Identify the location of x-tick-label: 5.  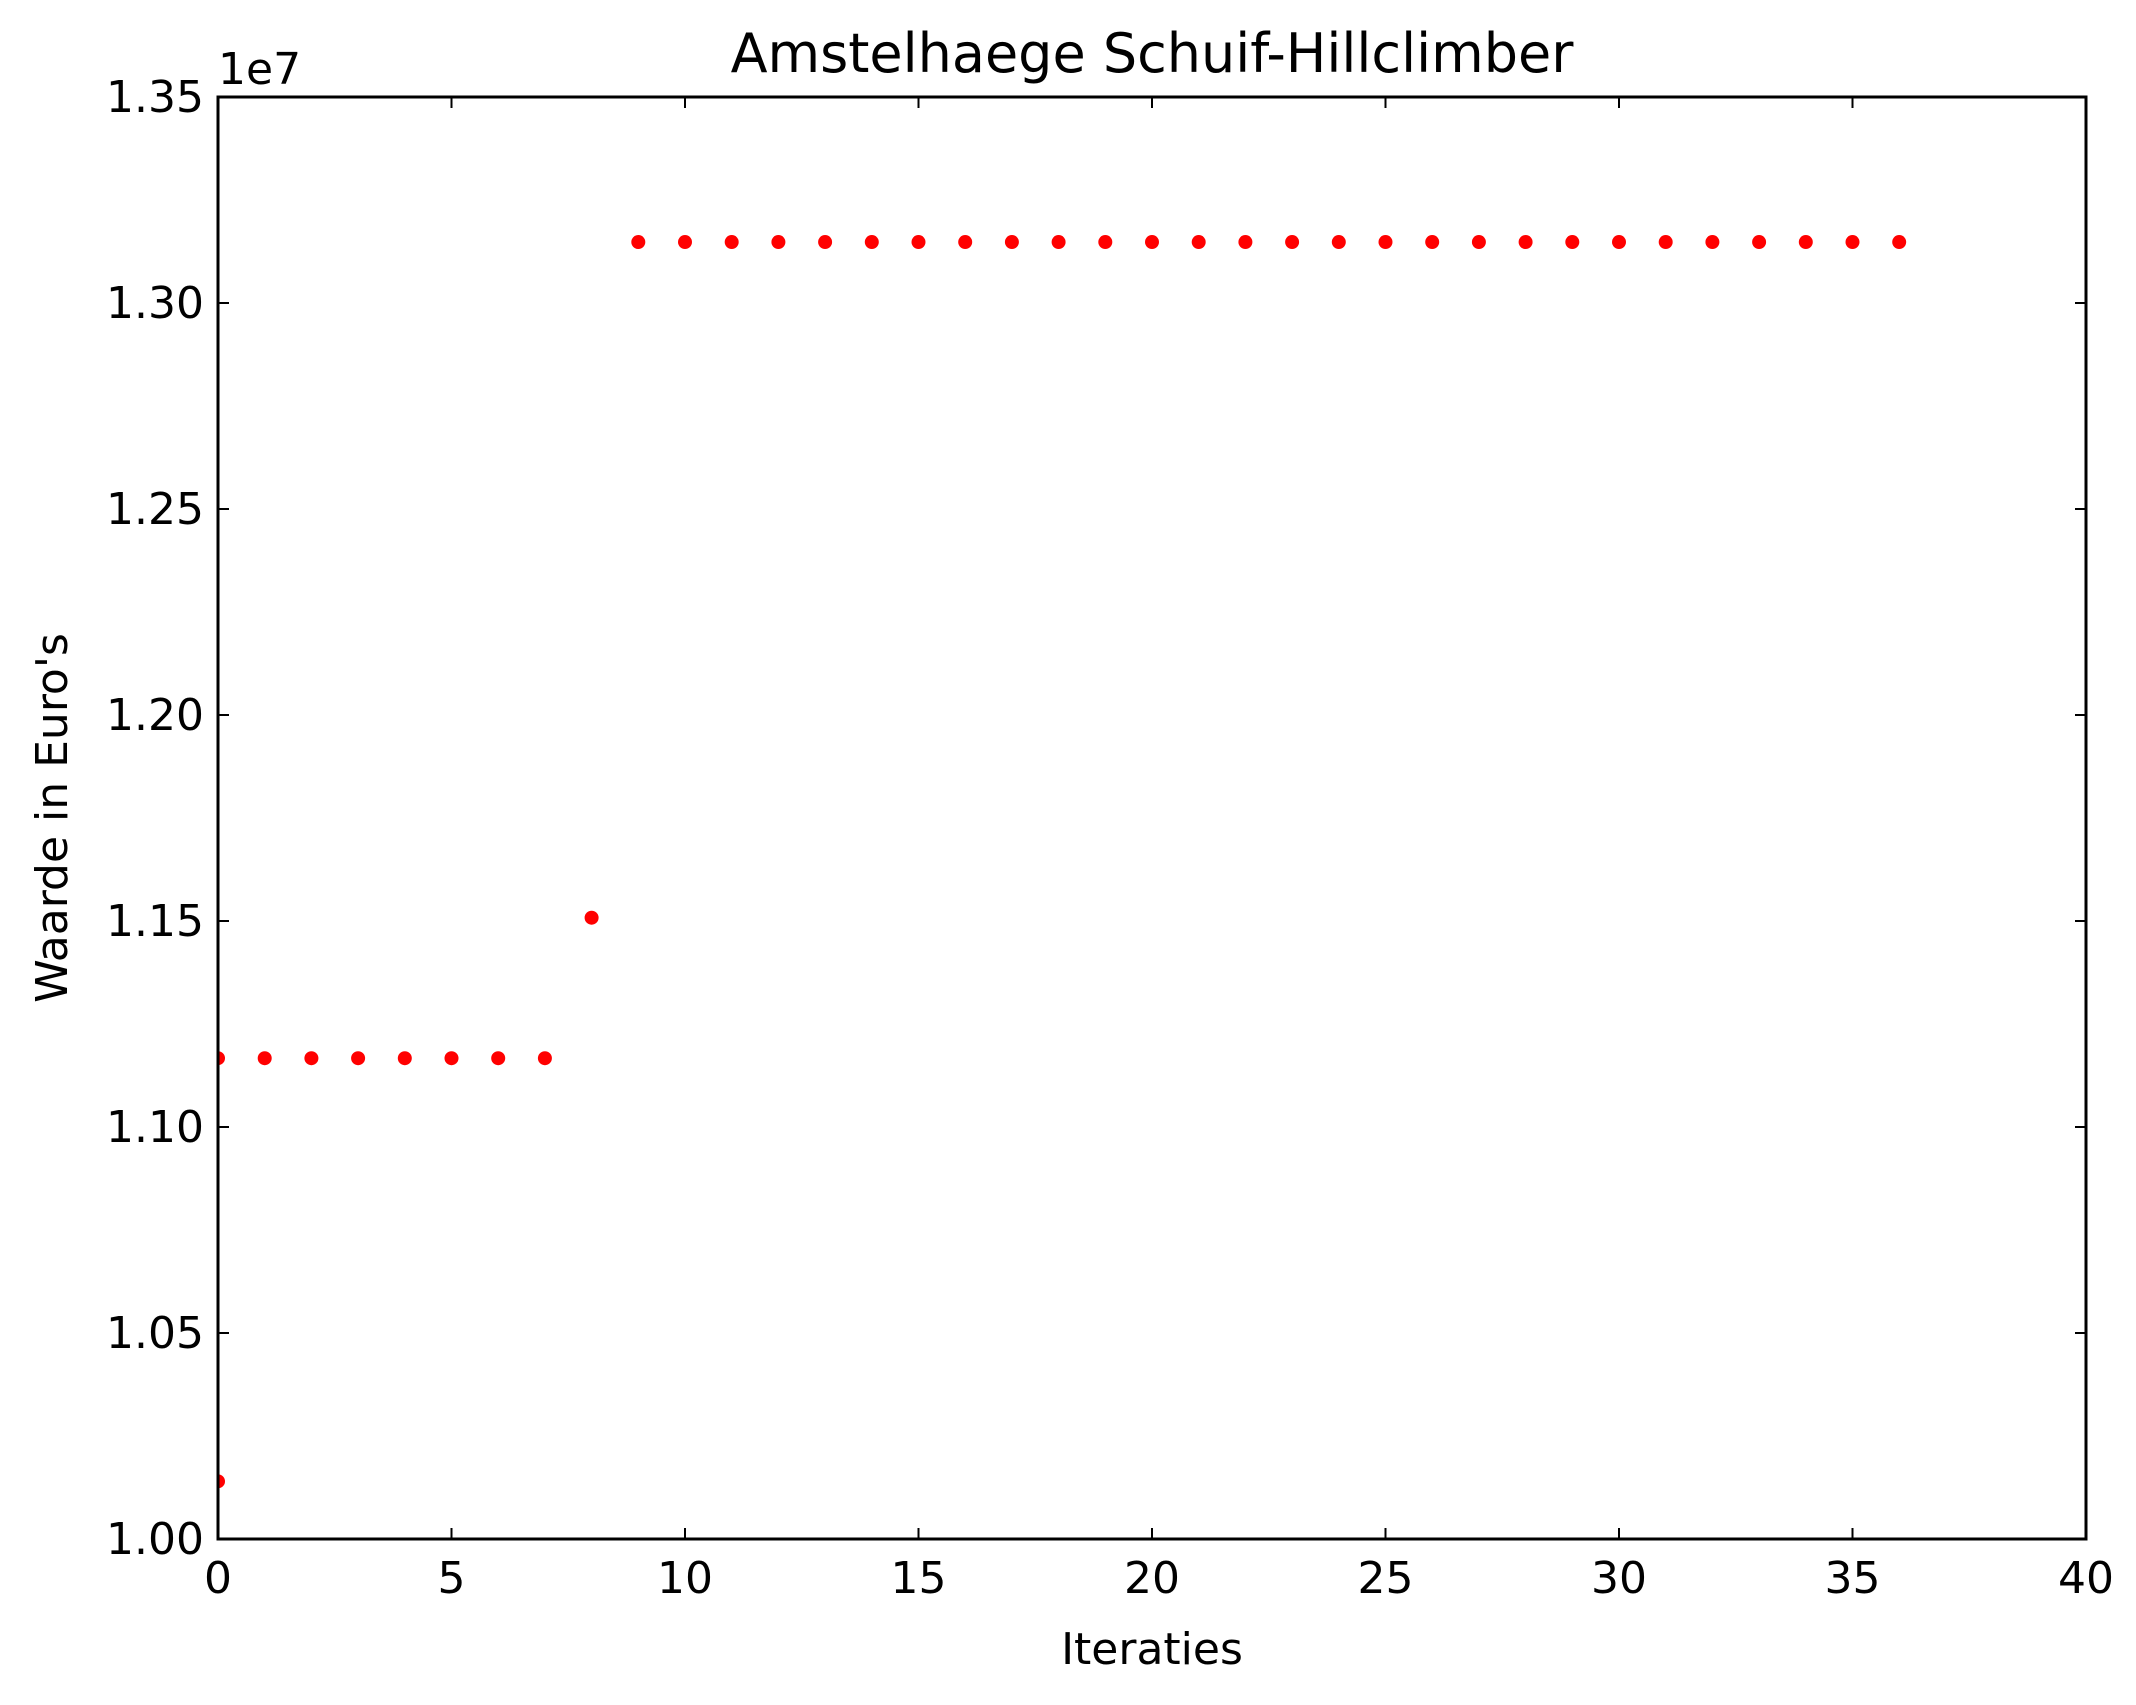
(452, 1578).